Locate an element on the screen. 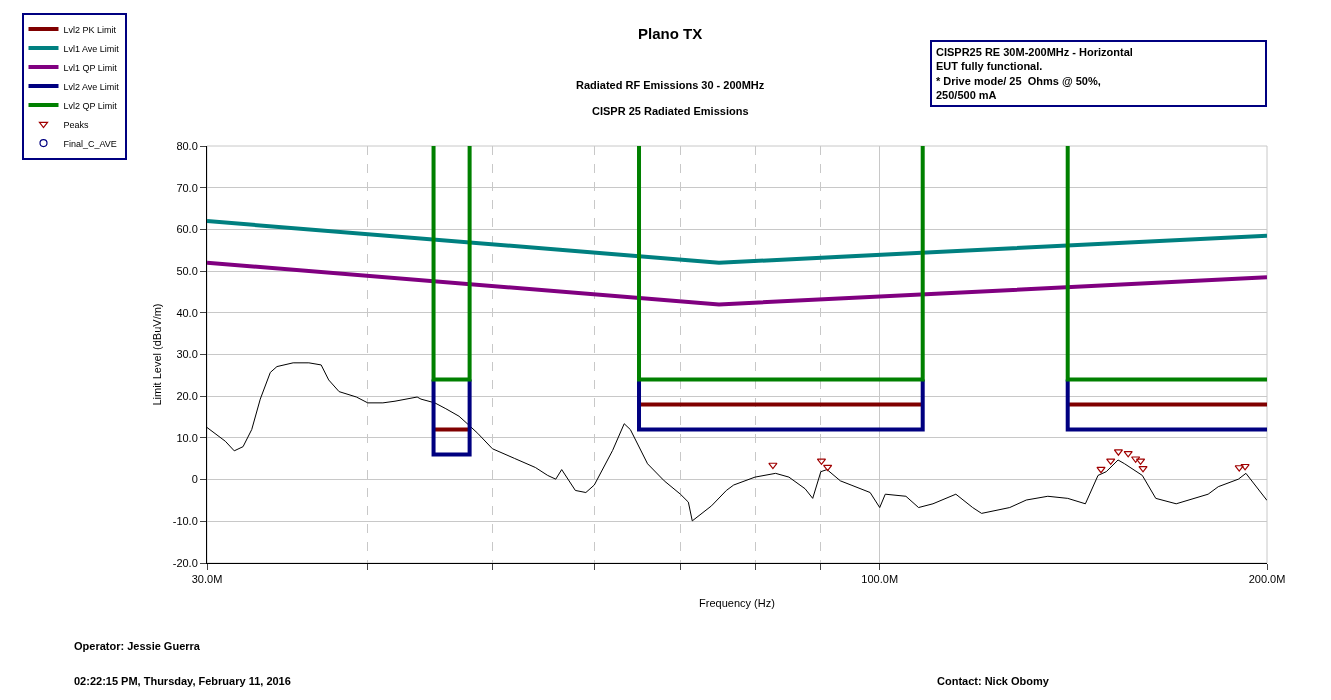  y-axis-title: Limit Level (dBuV/m) is located at coordinates (157, 354).